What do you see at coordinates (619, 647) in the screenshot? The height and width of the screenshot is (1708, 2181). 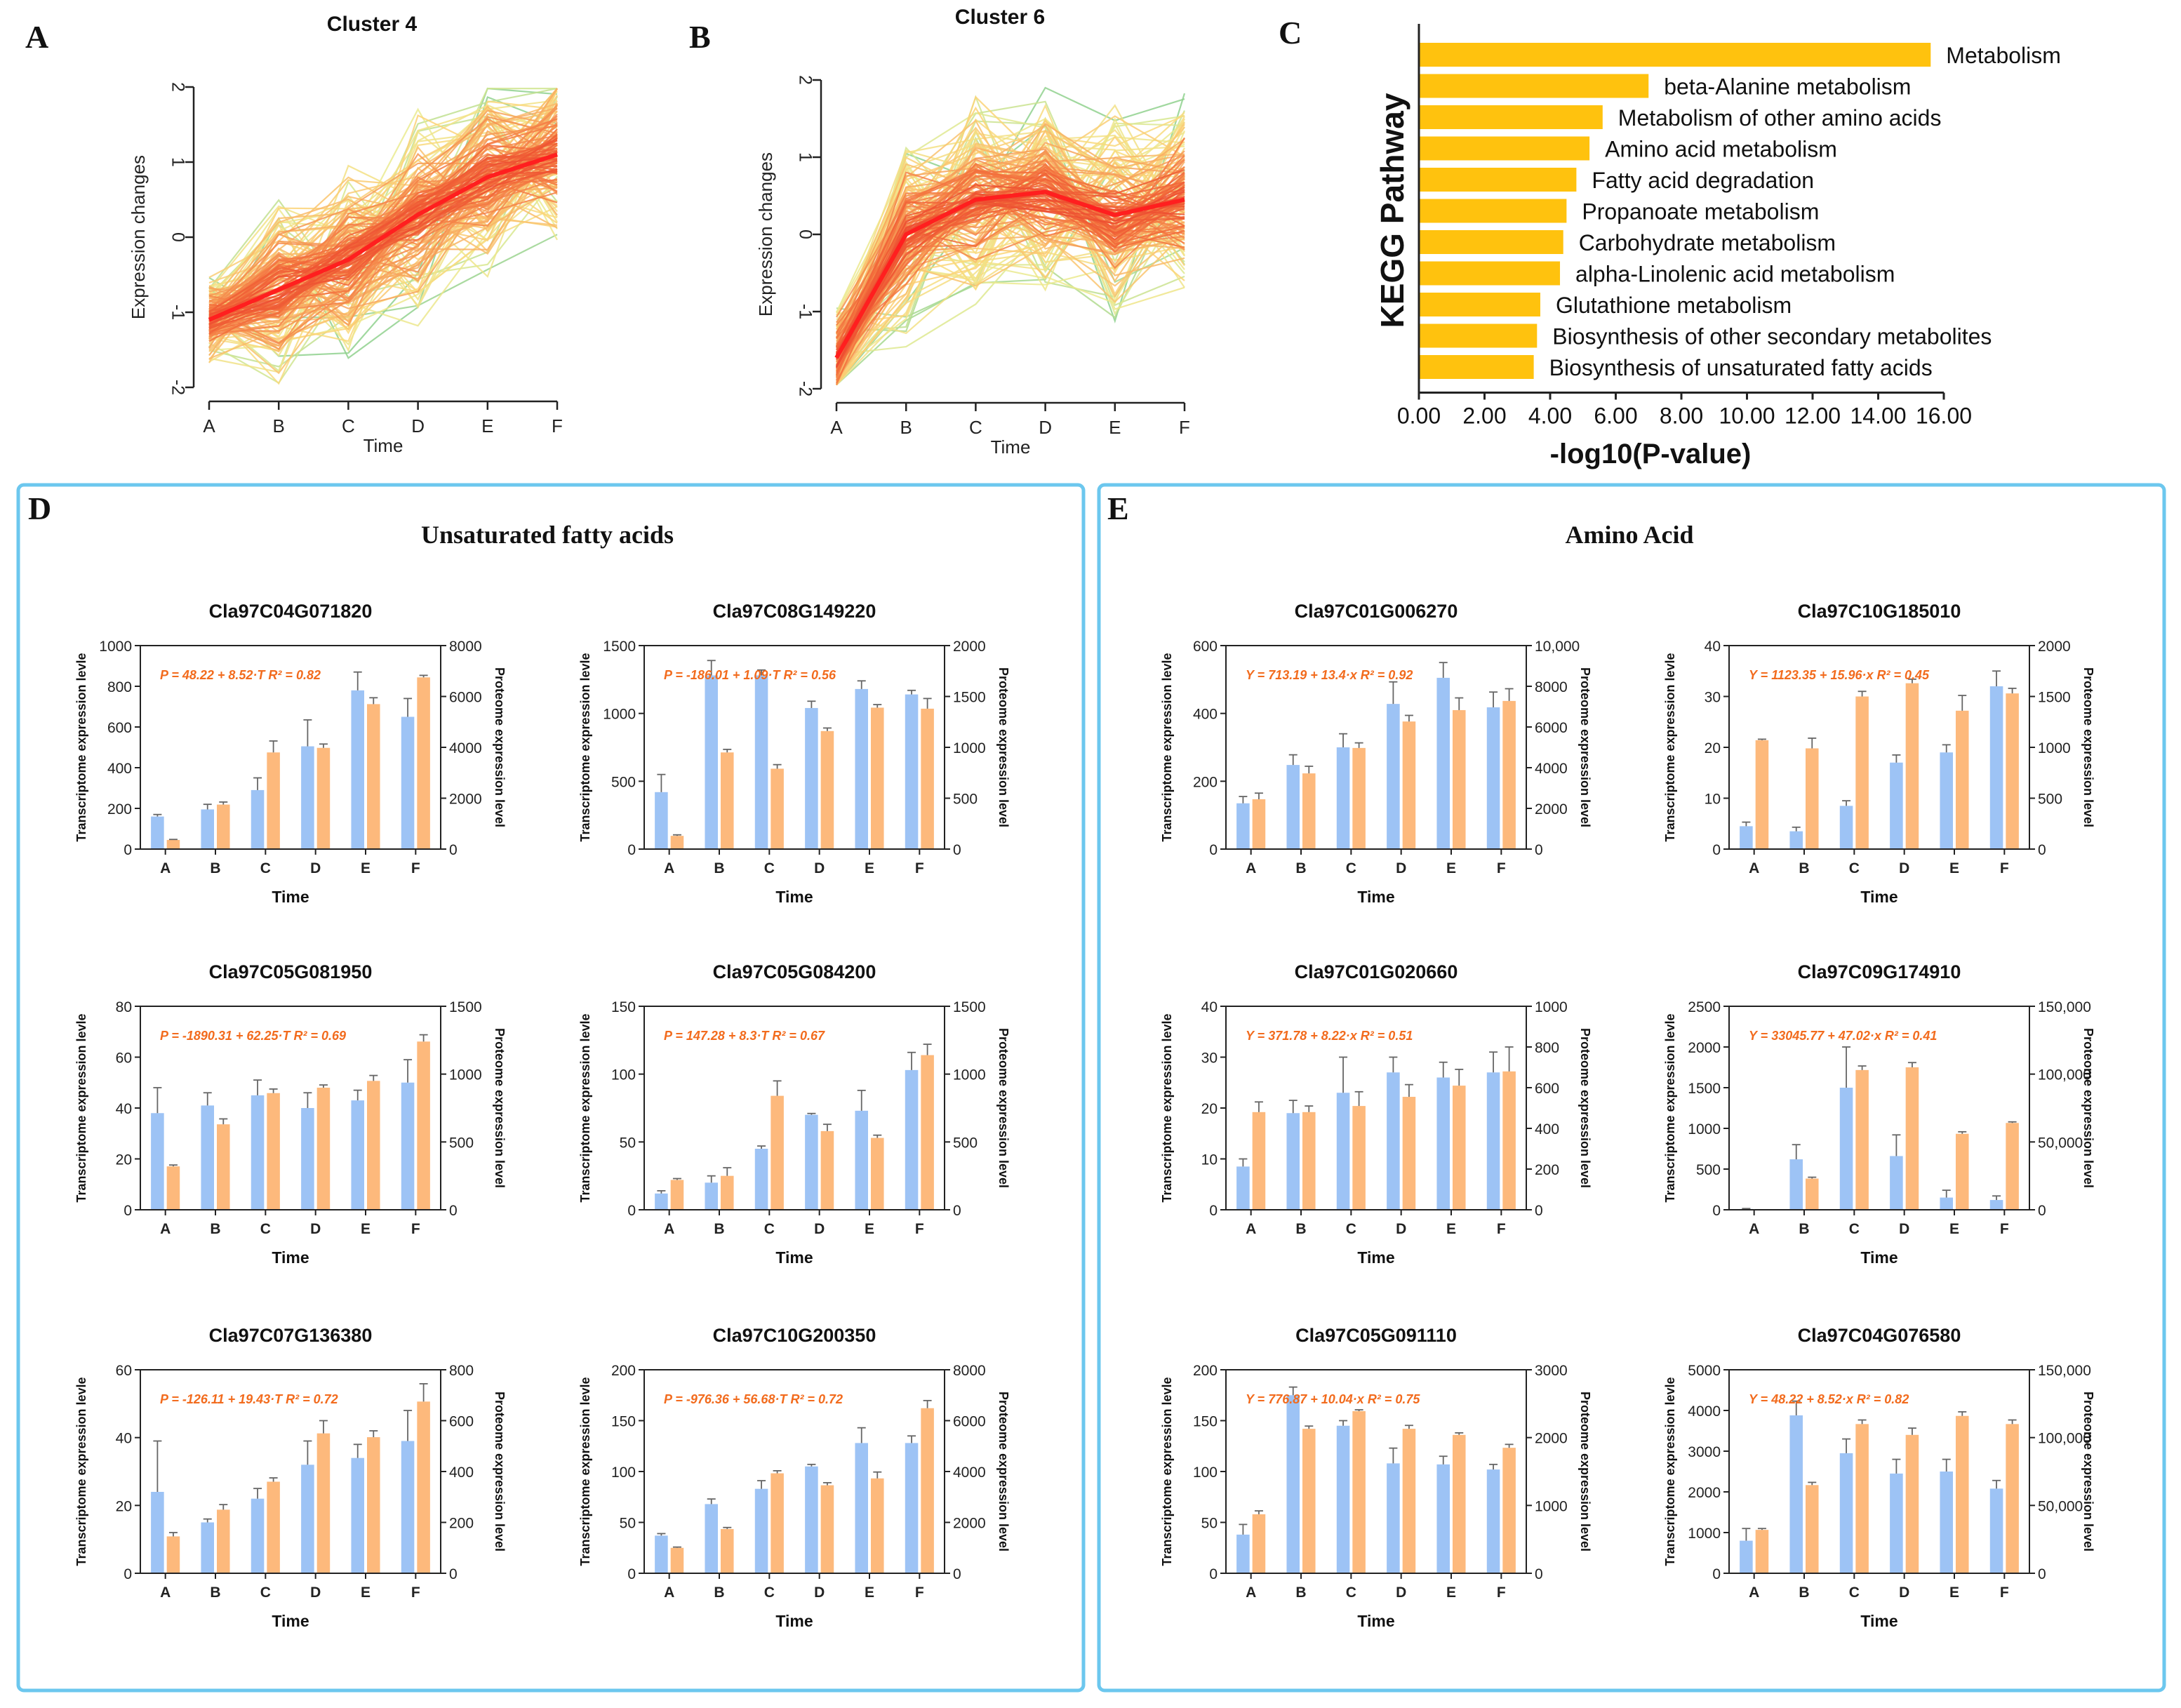 I see `left-tick-label: 1500` at bounding box center [619, 647].